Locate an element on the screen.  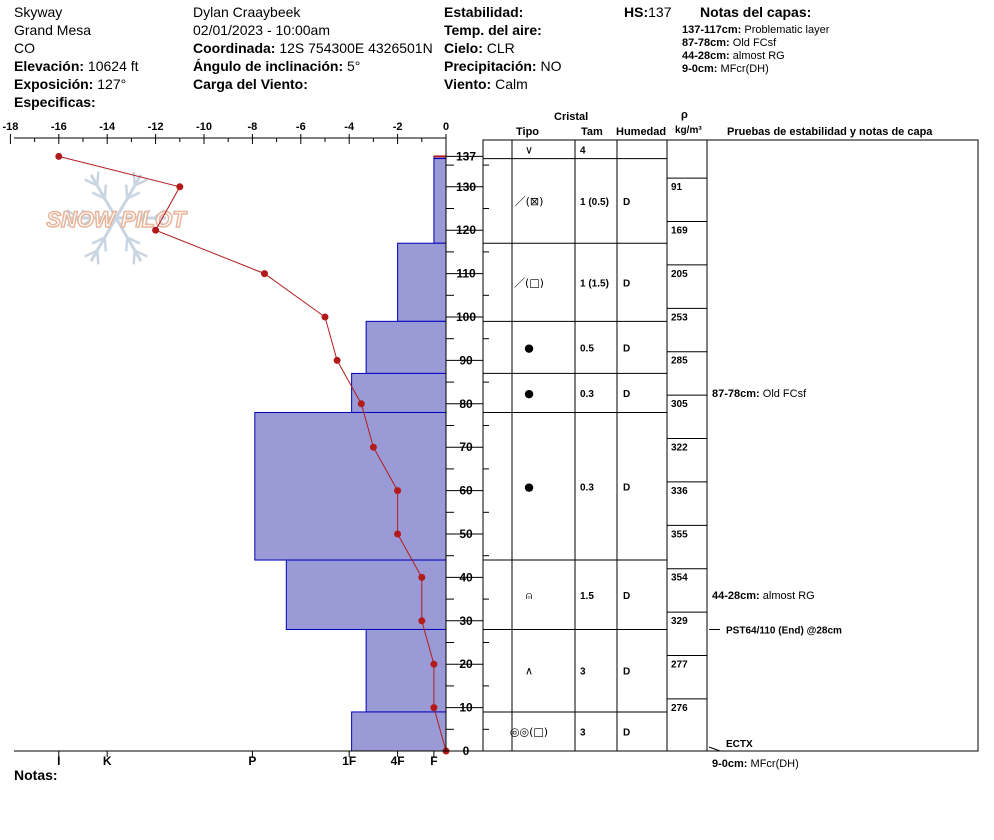
layer-note-4: 9-0cm: MFcr(DH) is located at coordinates (725, 69).